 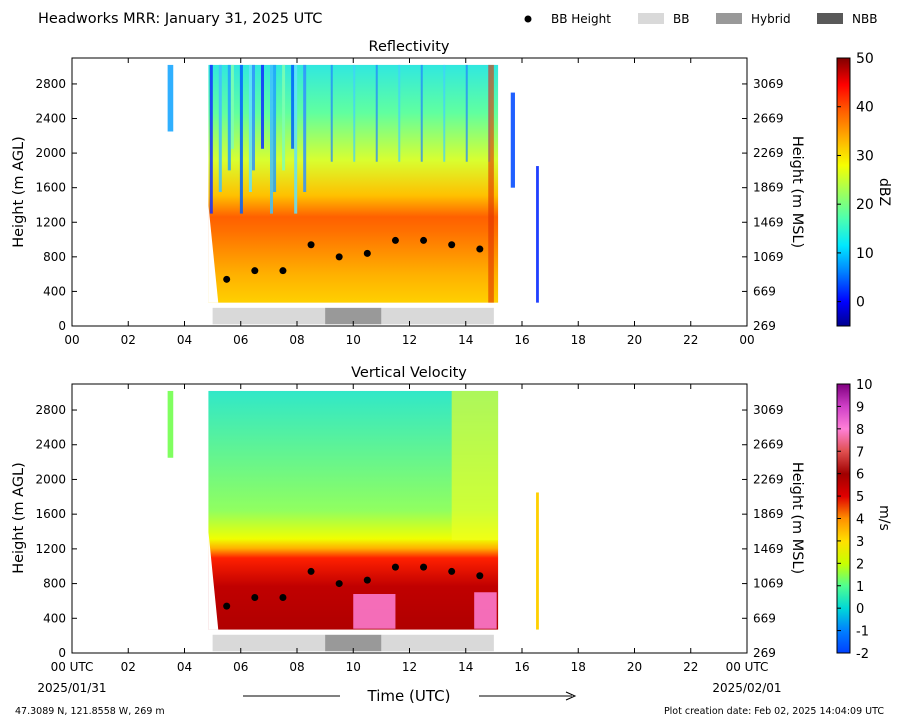 I want to click on reflectivity-y-tick-label-right: 2269, so click(x=768, y=153).